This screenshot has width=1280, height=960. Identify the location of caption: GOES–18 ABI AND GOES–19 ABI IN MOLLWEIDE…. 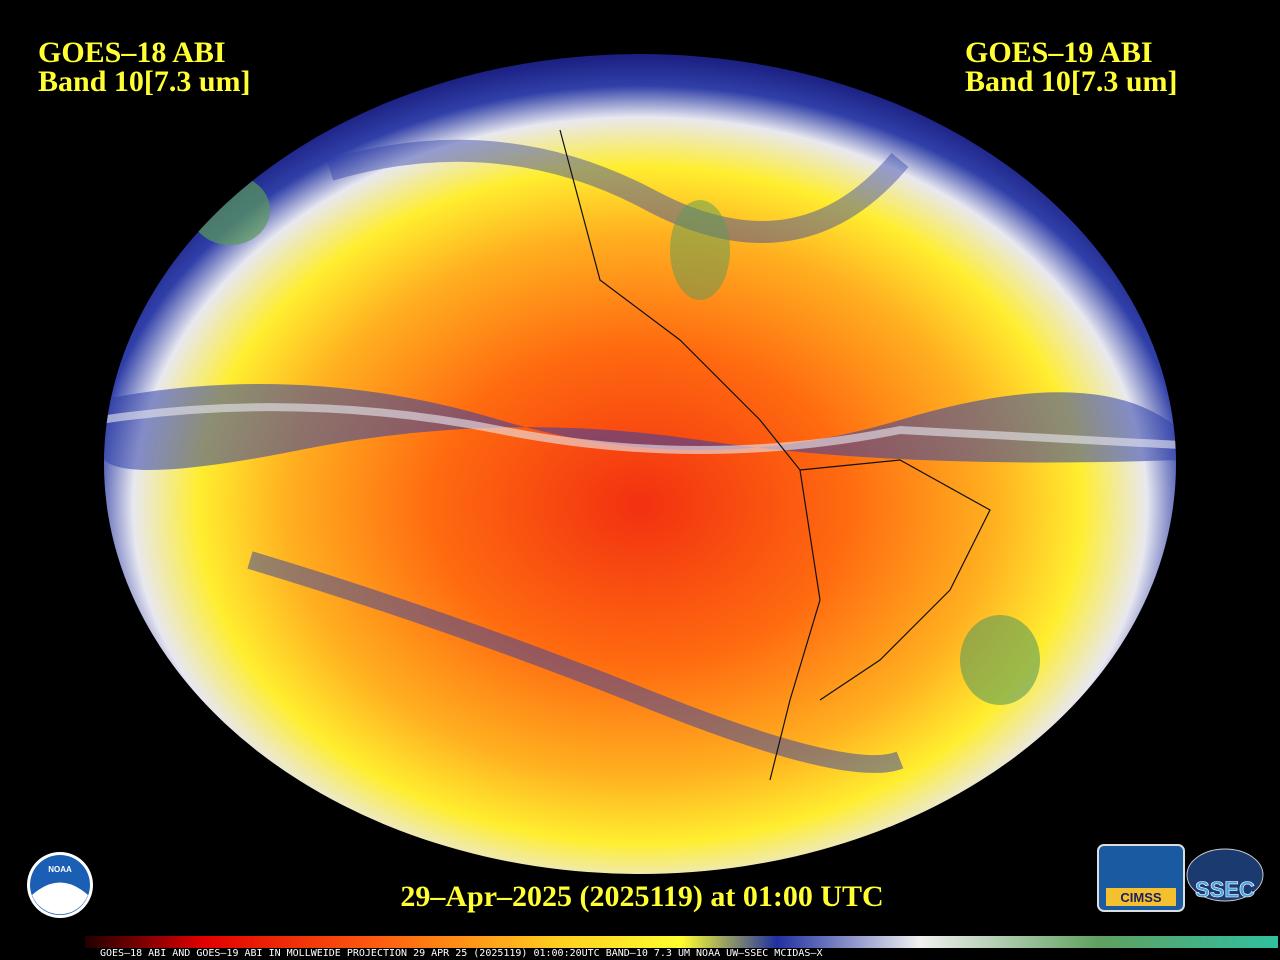
(461, 953).